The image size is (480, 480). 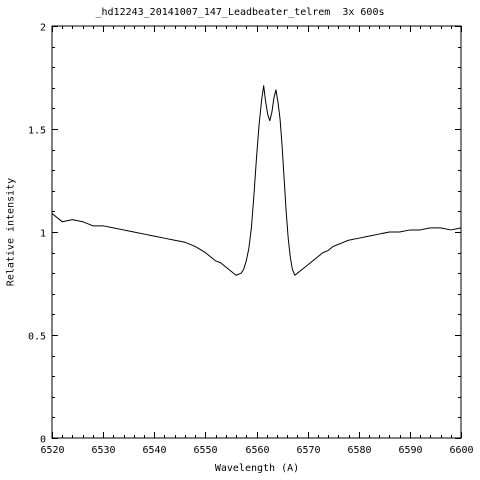 I want to click on x-tick-label: 6540, so click(x=154, y=450).